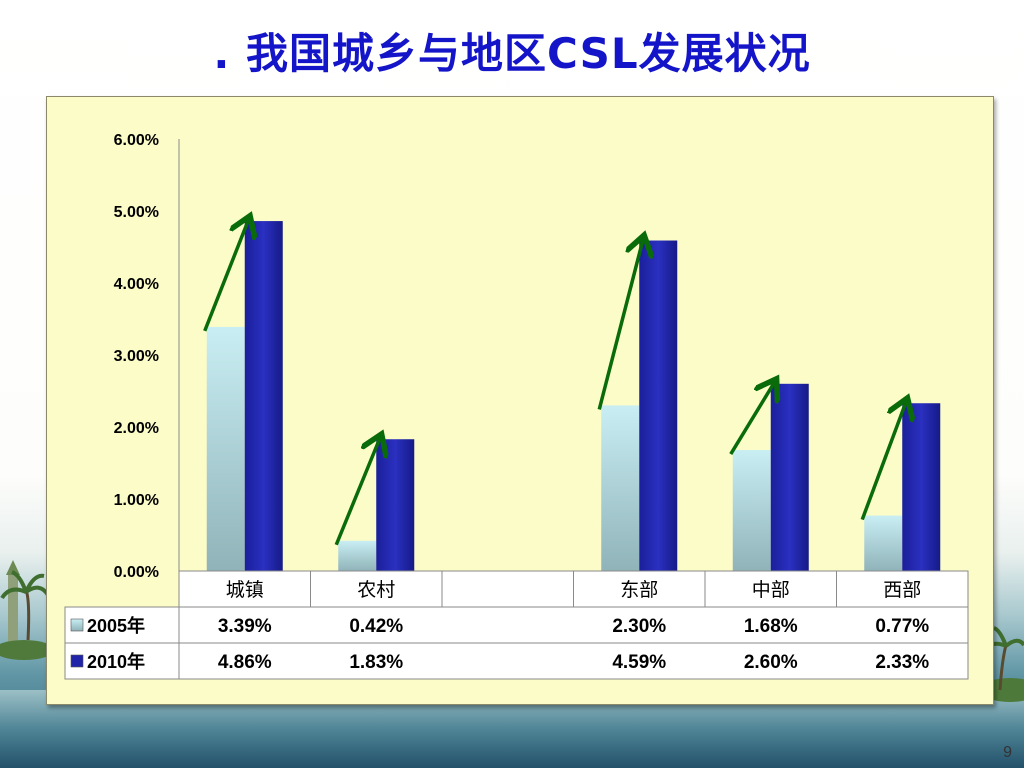  I want to click on category-label: 中部, so click(771, 590).